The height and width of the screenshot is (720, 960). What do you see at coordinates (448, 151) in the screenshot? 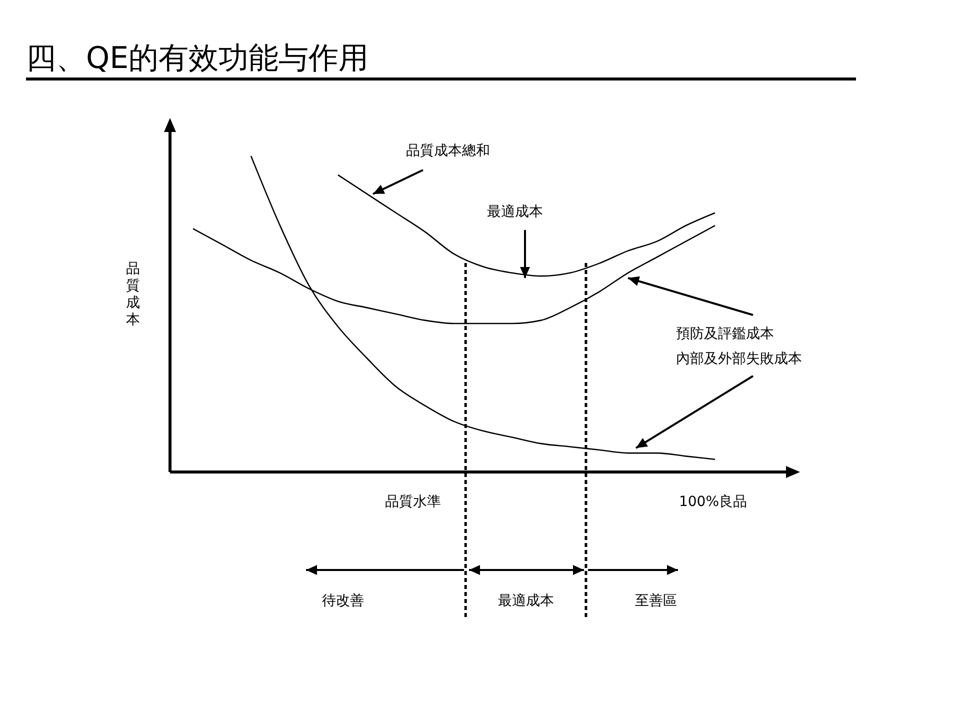
I see `text: 品質成本總和` at bounding box center [448, 151].